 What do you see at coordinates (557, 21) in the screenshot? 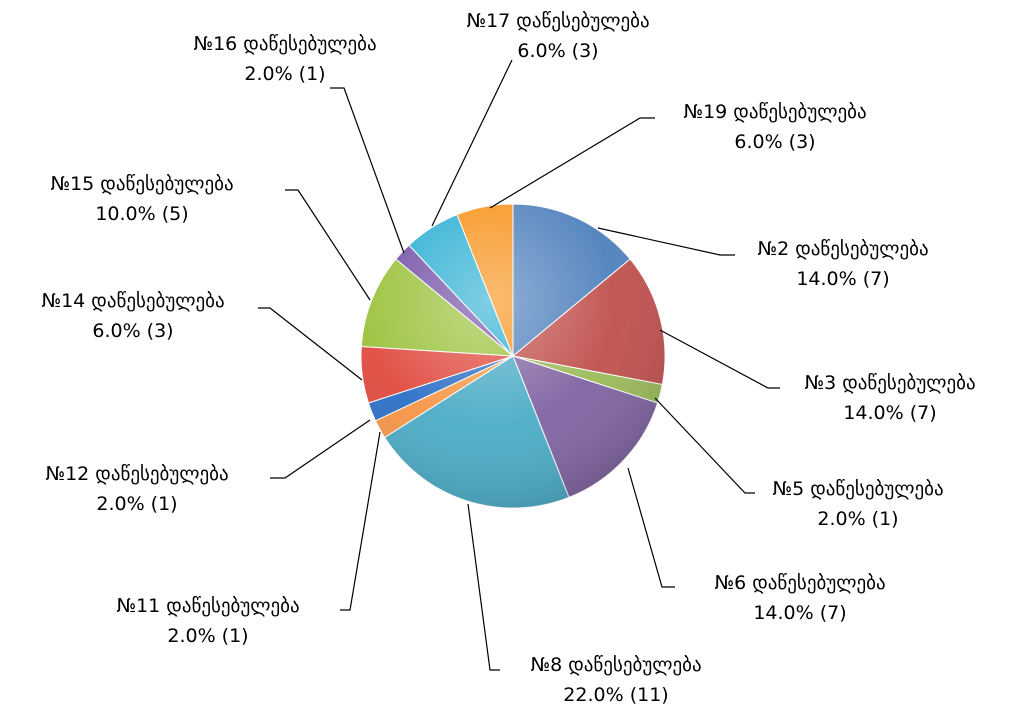
I see `slice-name-label: №17 დაწესებულება` at bounding box center [557, 21].